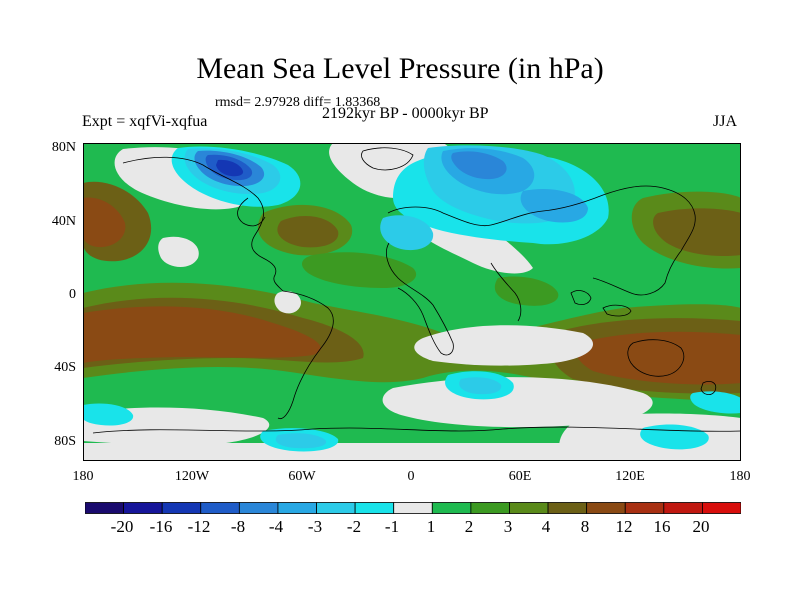  I want to click on colorbar-label: -2, so click(354, 526).